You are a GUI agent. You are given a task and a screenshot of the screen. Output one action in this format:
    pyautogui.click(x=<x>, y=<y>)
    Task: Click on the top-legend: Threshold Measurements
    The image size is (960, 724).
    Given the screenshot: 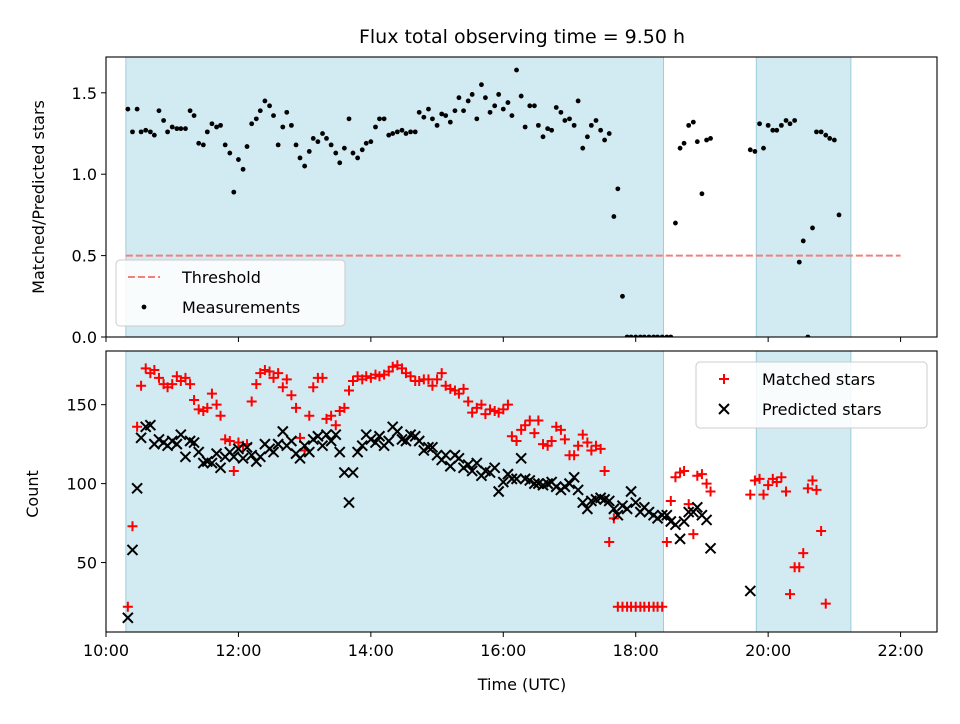 What is the action you would take?
    pyautogui.click(x=230, y=293)
    